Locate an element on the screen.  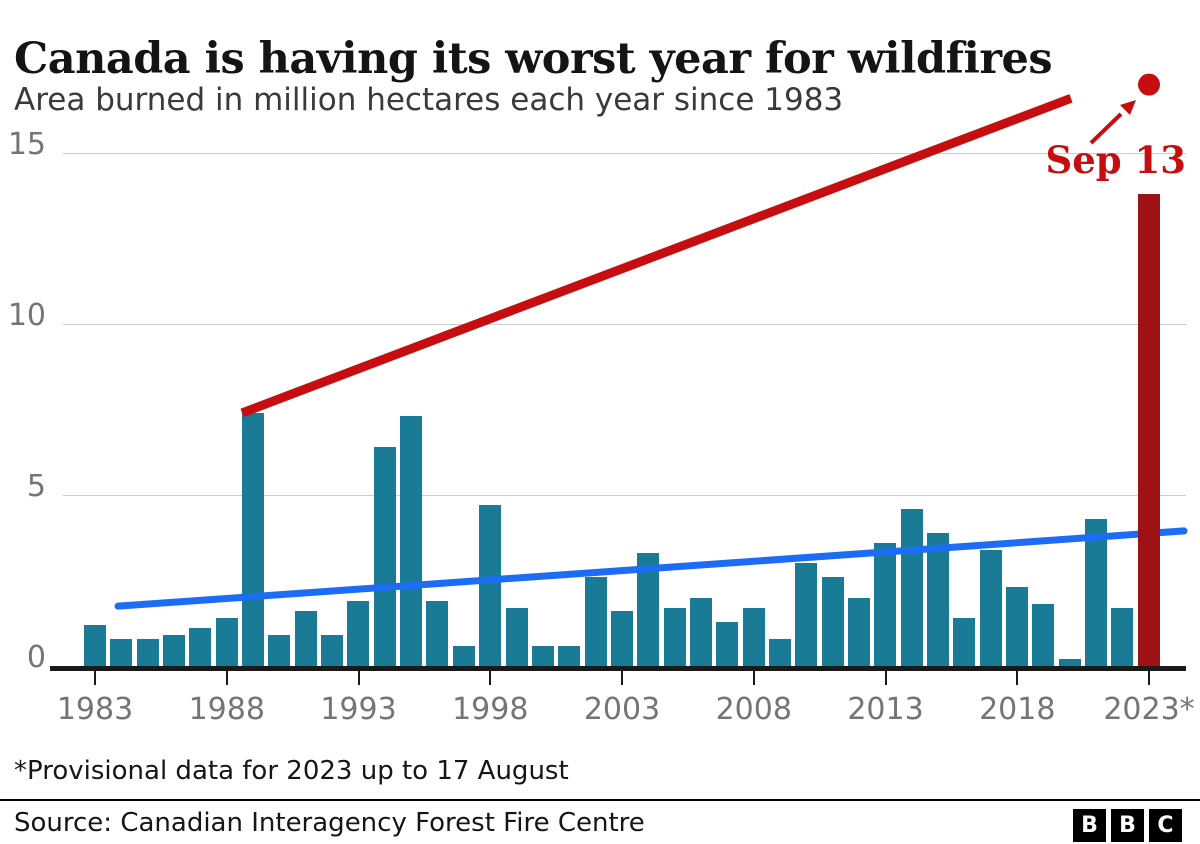
x-tick-2018 is located at coordinates (1017, 678).